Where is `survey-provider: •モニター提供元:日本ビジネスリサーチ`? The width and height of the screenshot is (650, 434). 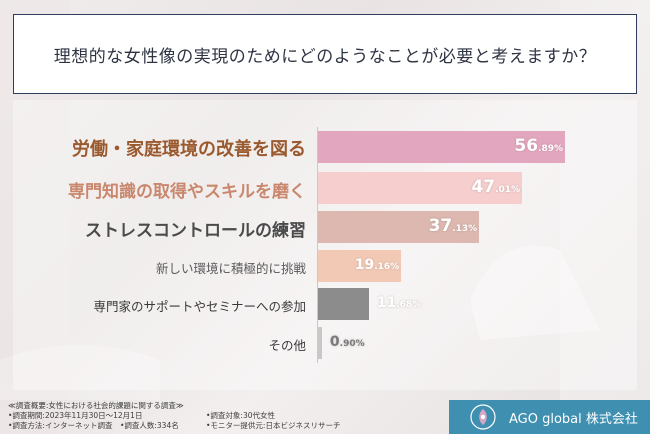
survey-provider: •モニター提供元:日本ビジネスリサーチ is located at coordinates (273, 425).